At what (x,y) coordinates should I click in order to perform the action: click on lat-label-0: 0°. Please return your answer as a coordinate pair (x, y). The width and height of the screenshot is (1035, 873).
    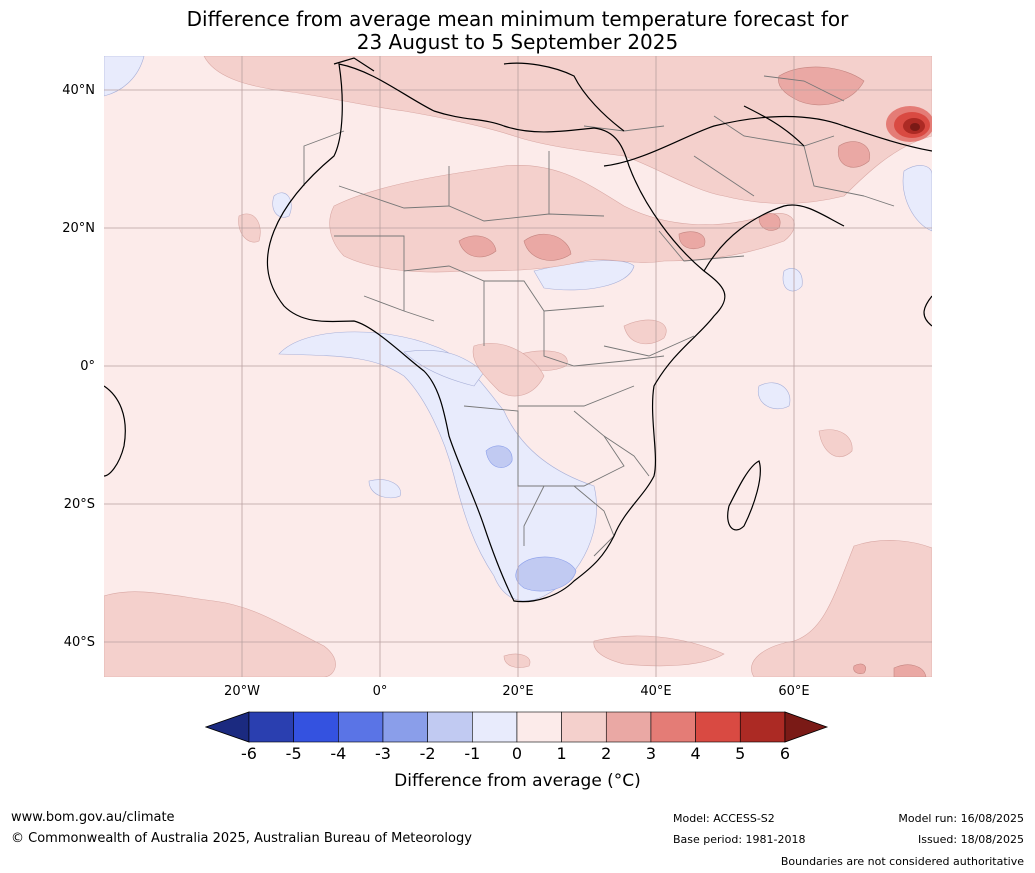
    Looking at the image, I should click on (87, 366).